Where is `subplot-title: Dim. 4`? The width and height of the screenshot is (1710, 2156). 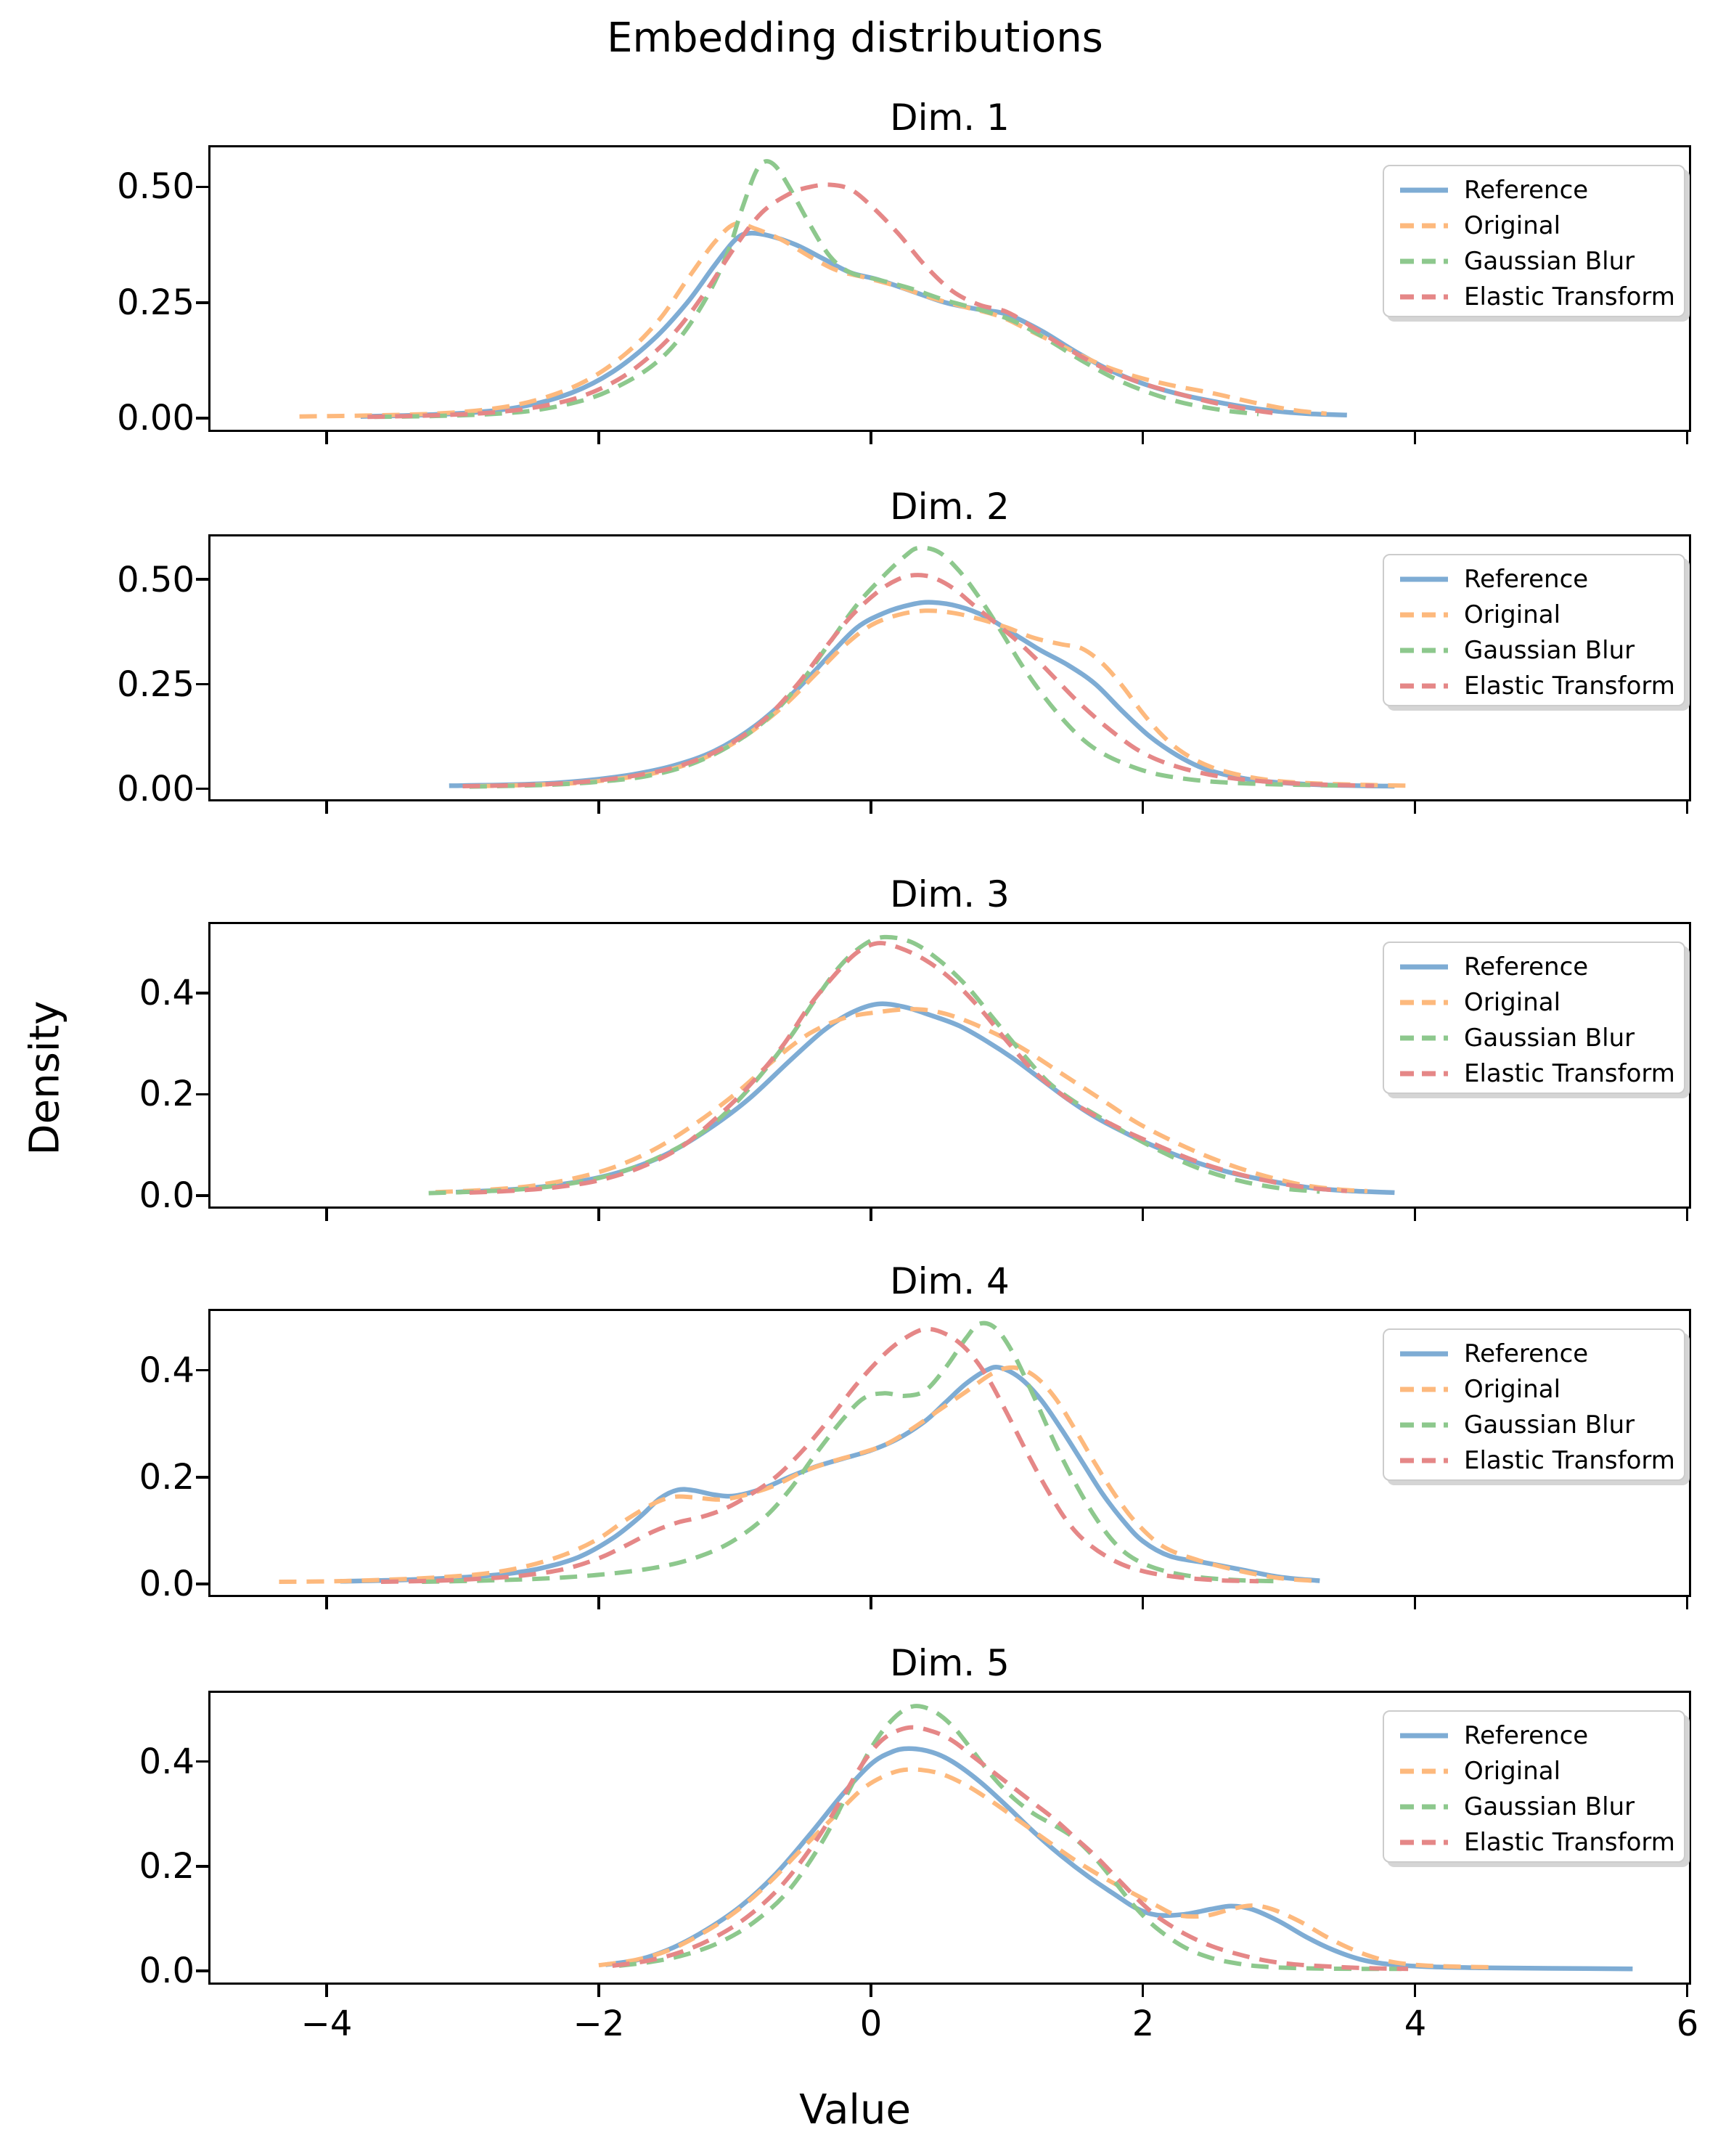 subplot-title: Dim. 4 is located at coordinates (950, 1281).